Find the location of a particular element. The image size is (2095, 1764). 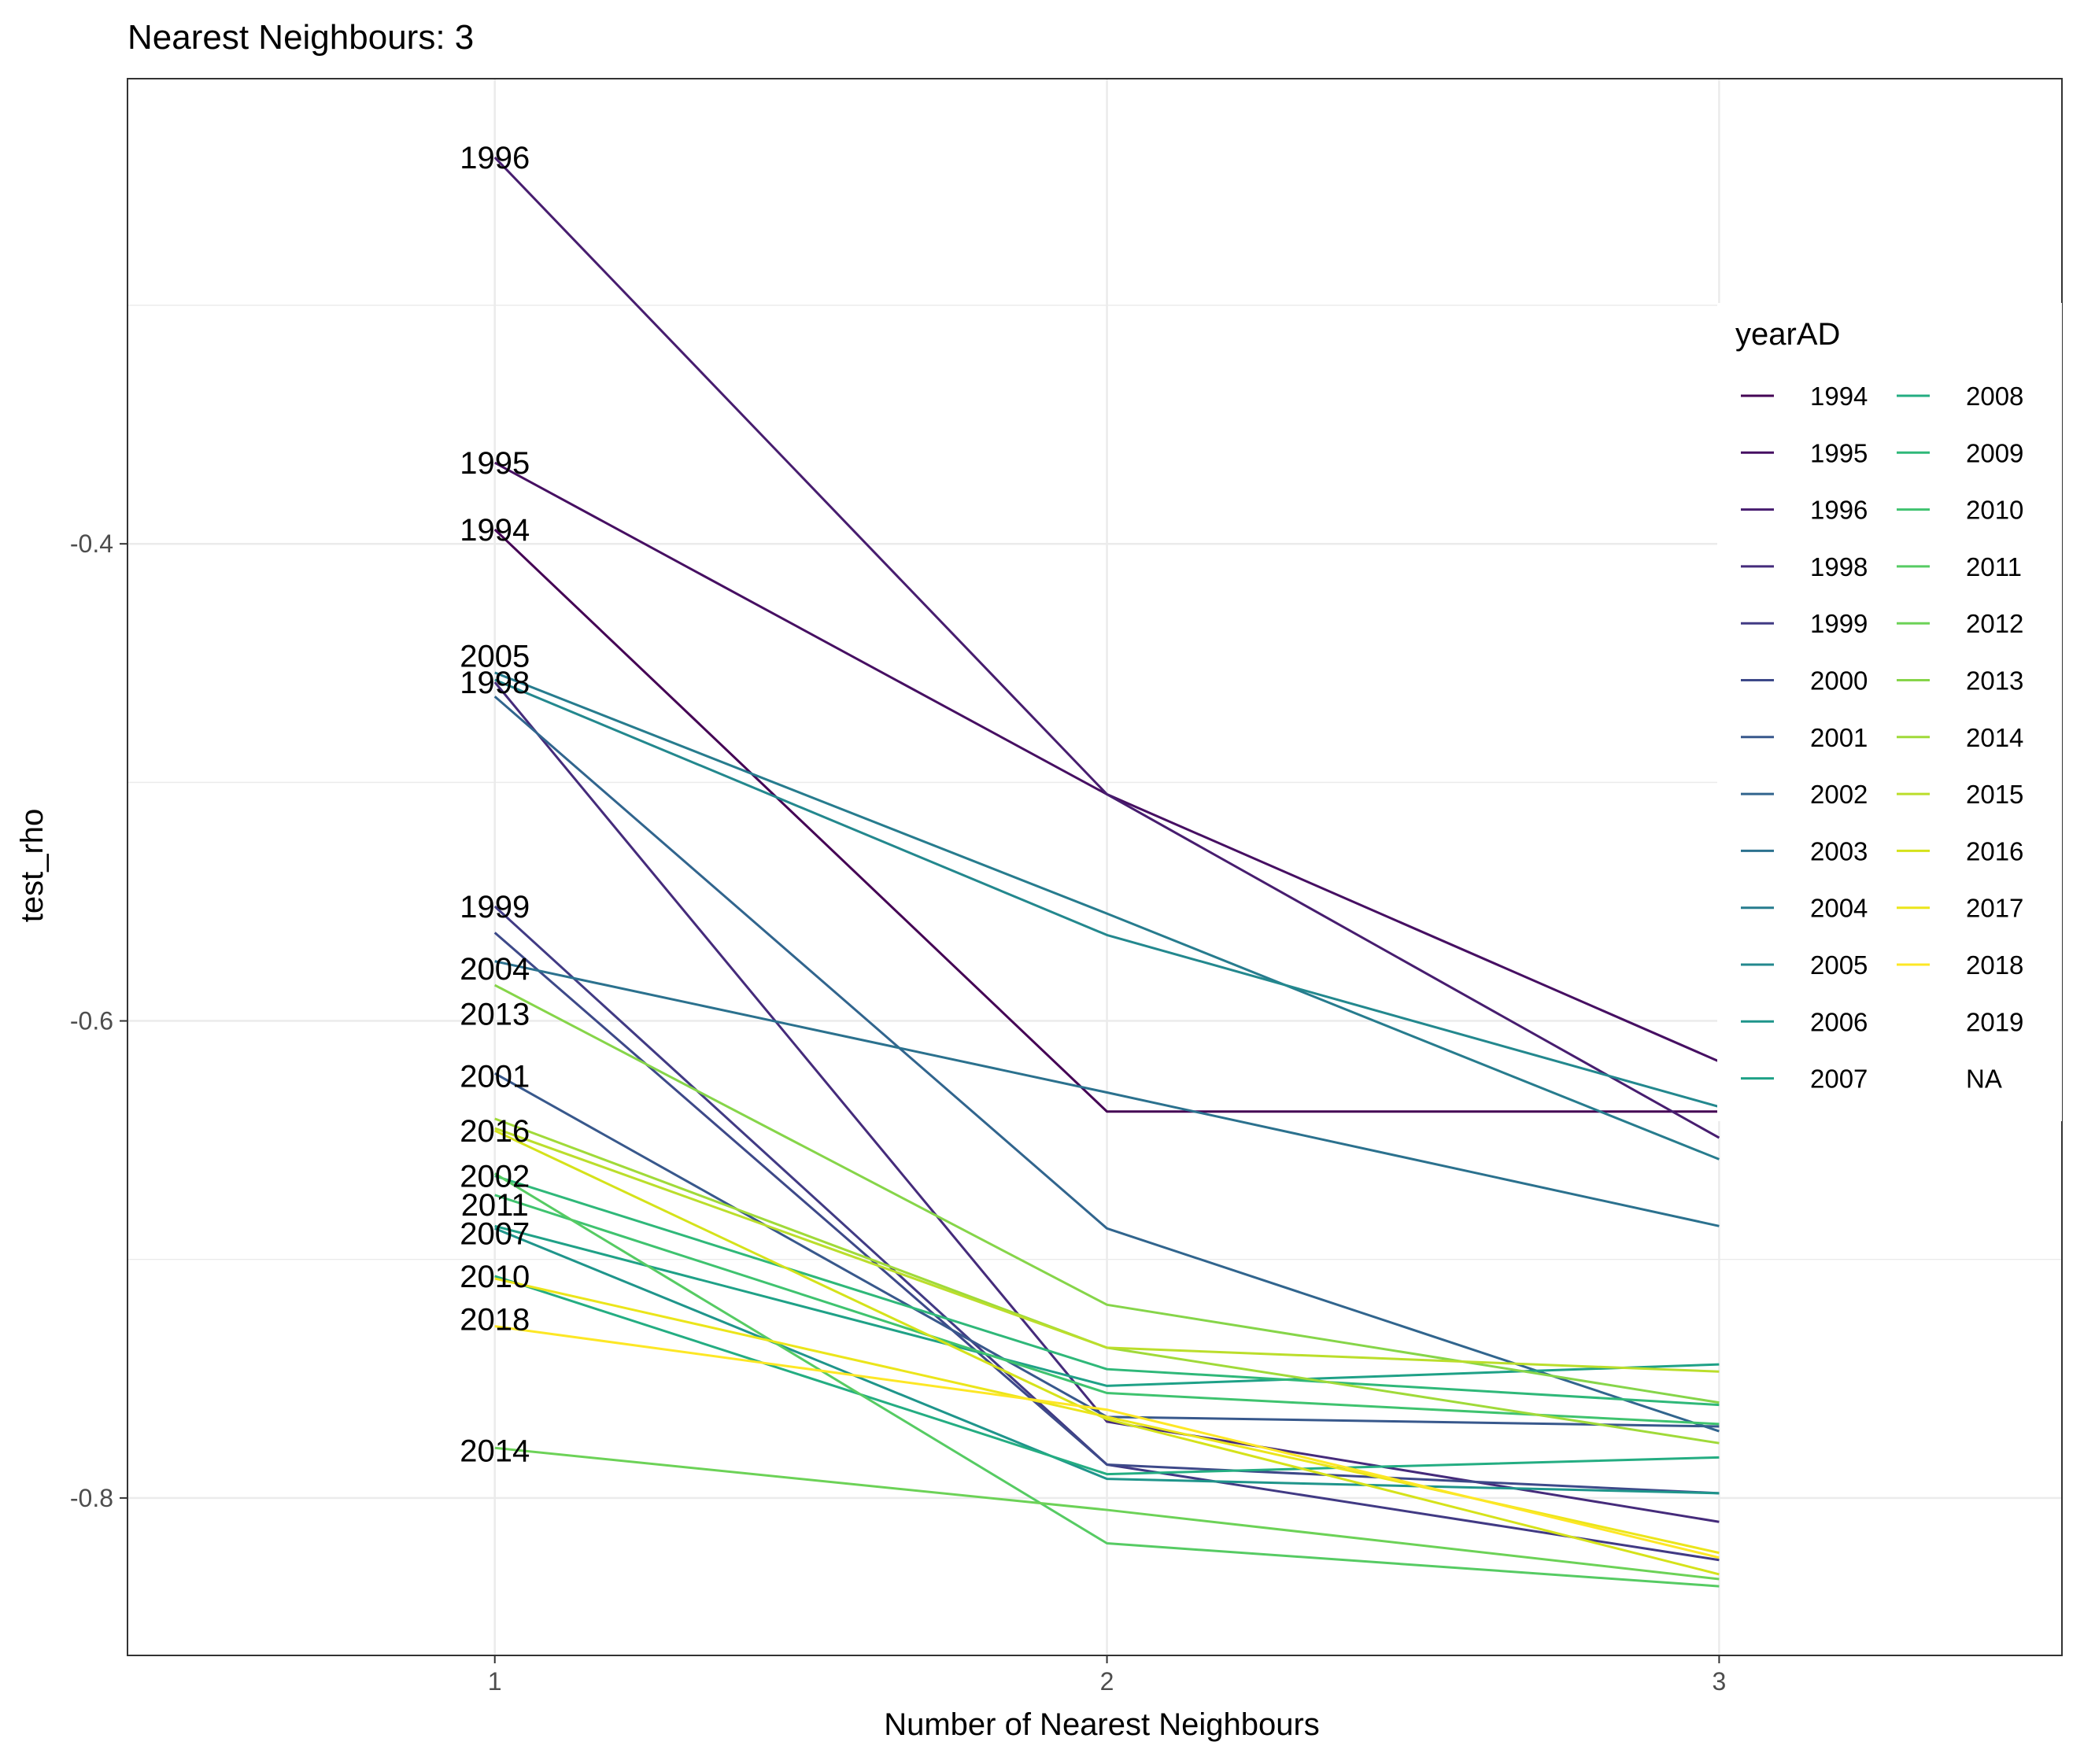

legend-label-2014: 2014 is located at coordinates (1994, 737).